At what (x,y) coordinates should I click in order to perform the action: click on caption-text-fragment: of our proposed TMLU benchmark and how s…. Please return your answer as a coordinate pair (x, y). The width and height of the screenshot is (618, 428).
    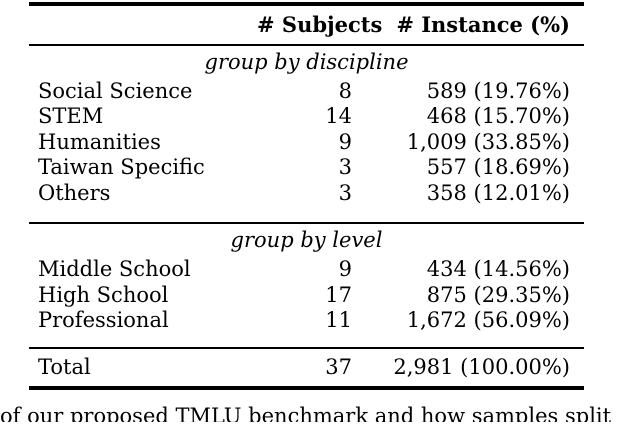
    Looking at the image, I should click on (309, 413).